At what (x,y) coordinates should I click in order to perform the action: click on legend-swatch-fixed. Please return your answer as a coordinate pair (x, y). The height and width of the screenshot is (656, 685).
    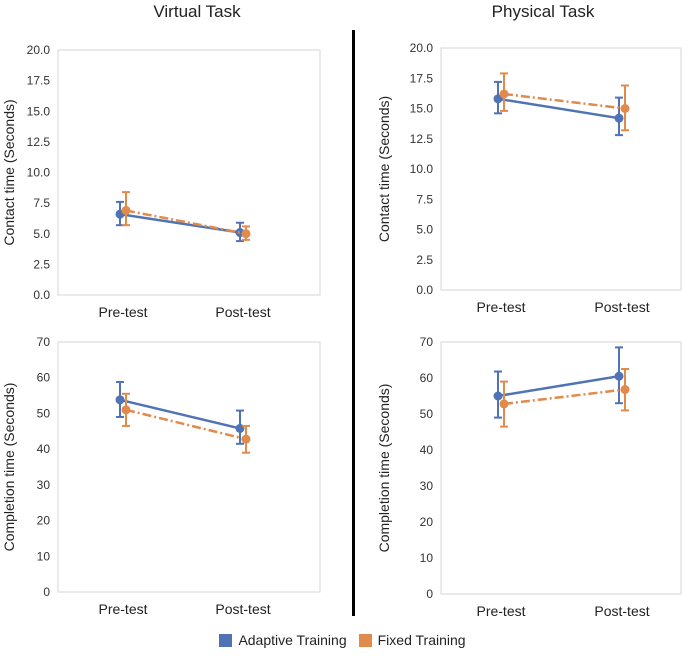
    Looking at the image, I should click on (365, 640).